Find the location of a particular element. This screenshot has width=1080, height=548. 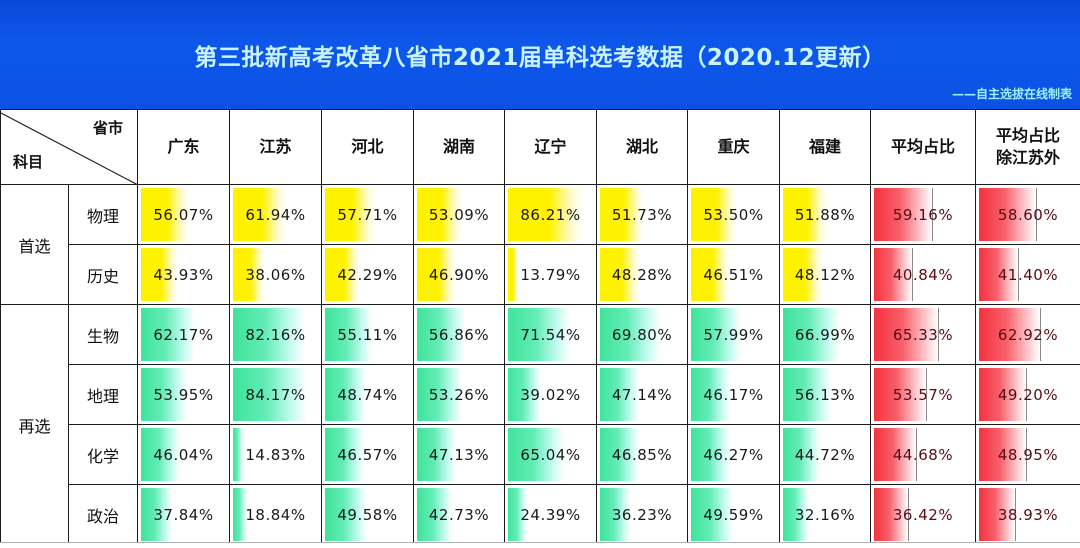

cell-fujian: 56.13% is located at coordinates (825, 394).